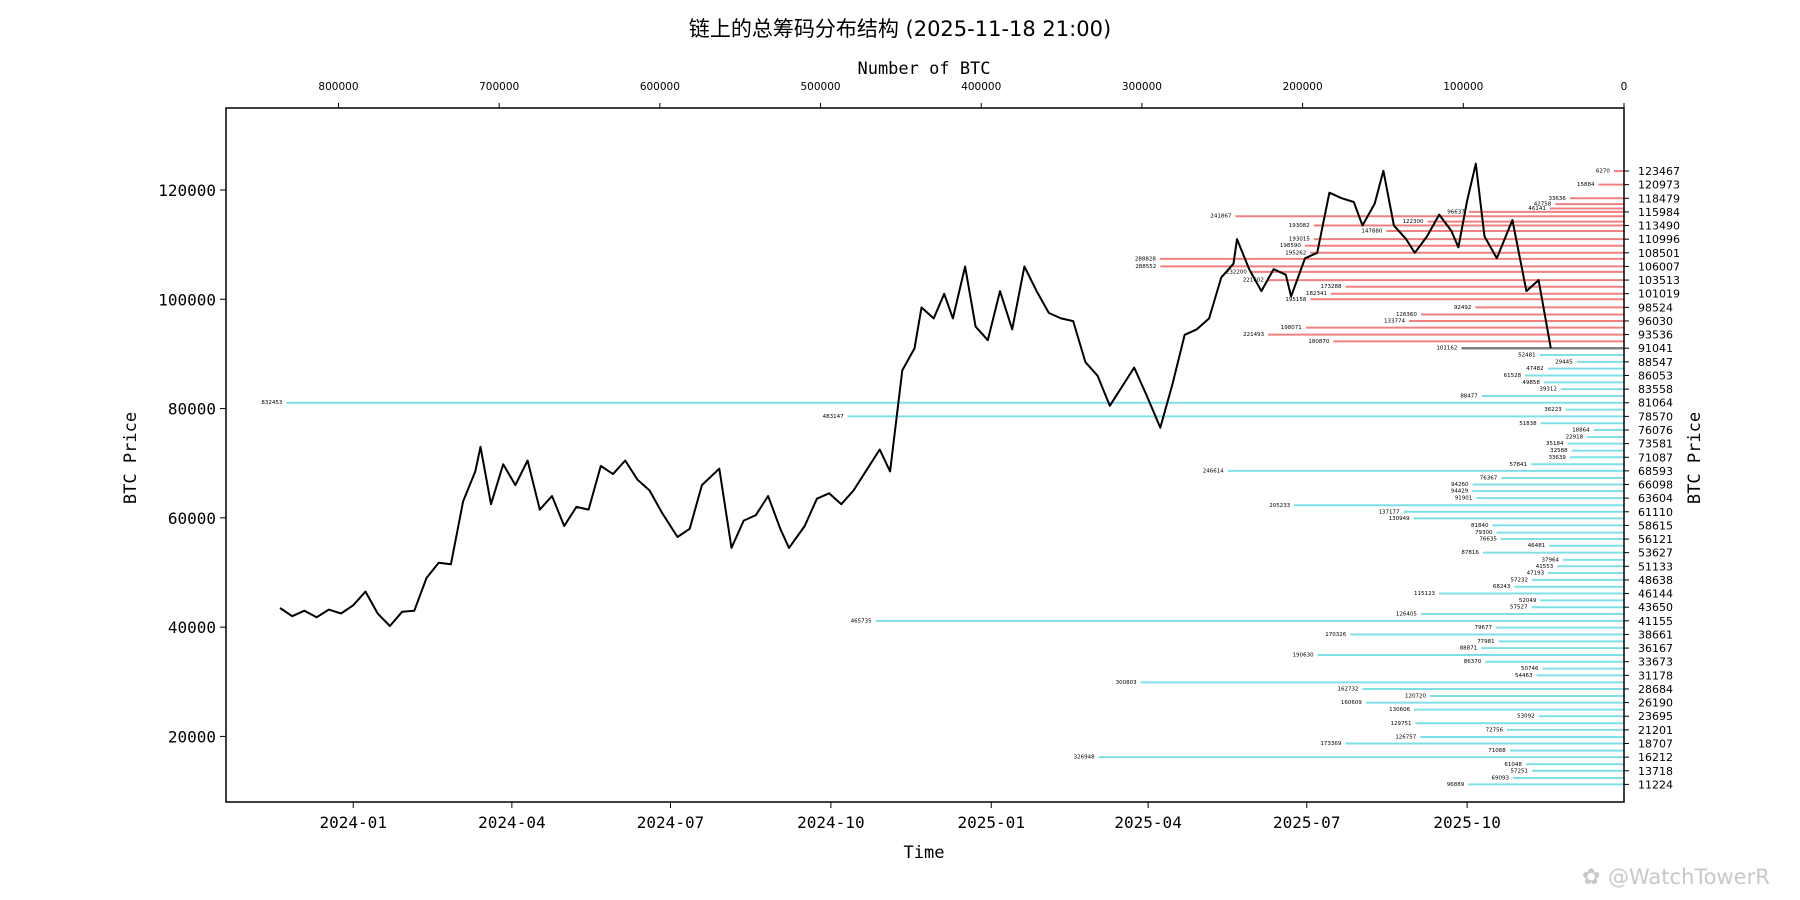  What do you see at coordinates (1303, 656) in the screenshot?
I see `distribution-bar-label: 190630` at bounding box center [1303, 656].